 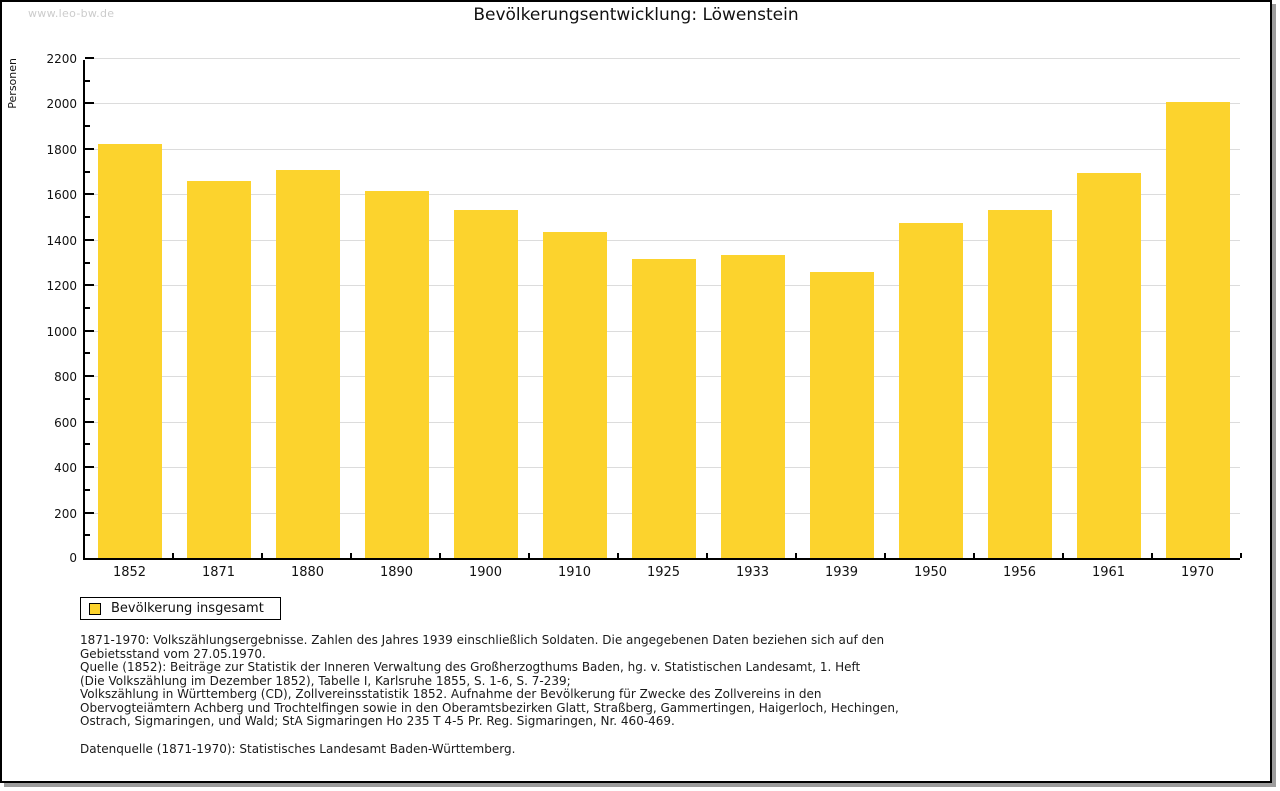 What do you see at coordinates (1197, 329) in the screenshot?
I see `bar-1970` at bounding box center [1197, 329].